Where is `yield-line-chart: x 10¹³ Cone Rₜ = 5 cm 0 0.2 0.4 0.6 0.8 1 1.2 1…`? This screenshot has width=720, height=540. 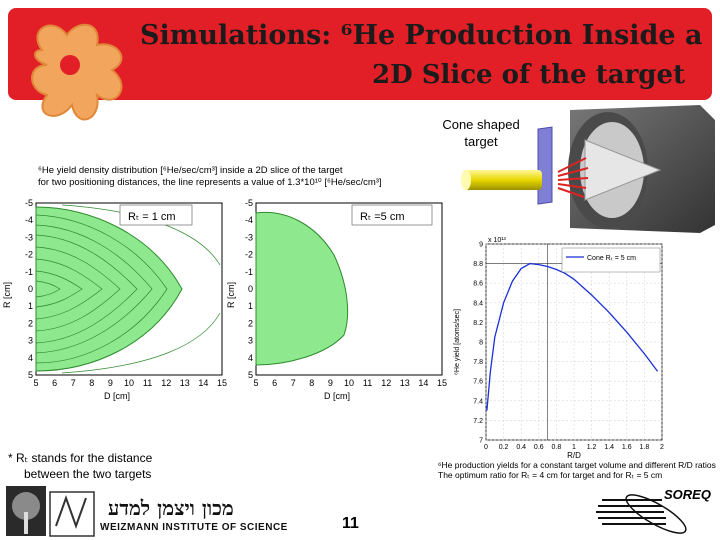
yield-line-chart: x 10¹³ Cone Rₜ = 5 cm 0 0.2 0.4 0.6 0.8 1 1.2 1… is located at coordinates (559, 348).